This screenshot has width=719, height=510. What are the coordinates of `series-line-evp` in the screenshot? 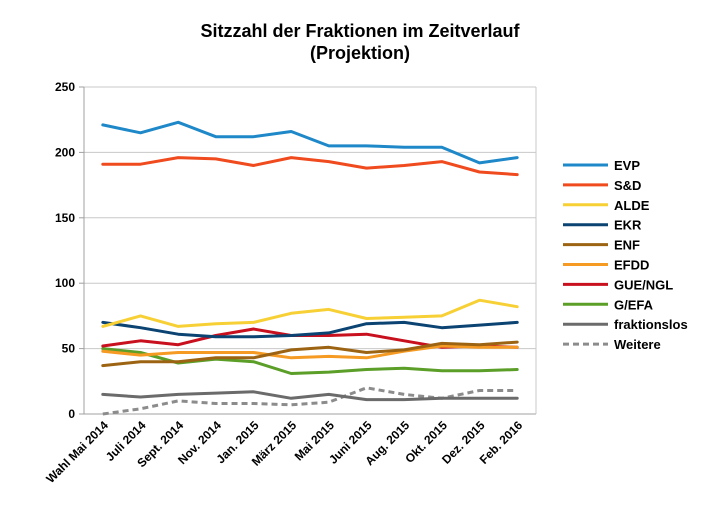 It's located at (310, 142).